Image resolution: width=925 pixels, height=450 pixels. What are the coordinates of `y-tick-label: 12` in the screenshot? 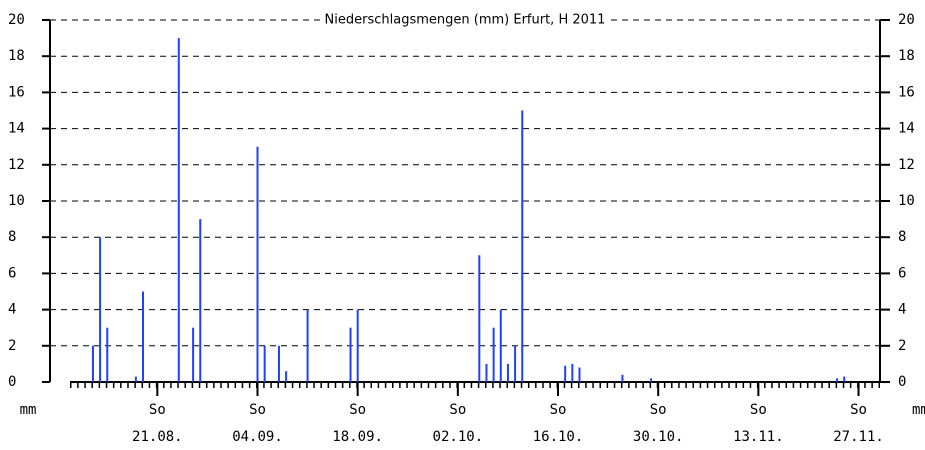 It's located at (16, 165).